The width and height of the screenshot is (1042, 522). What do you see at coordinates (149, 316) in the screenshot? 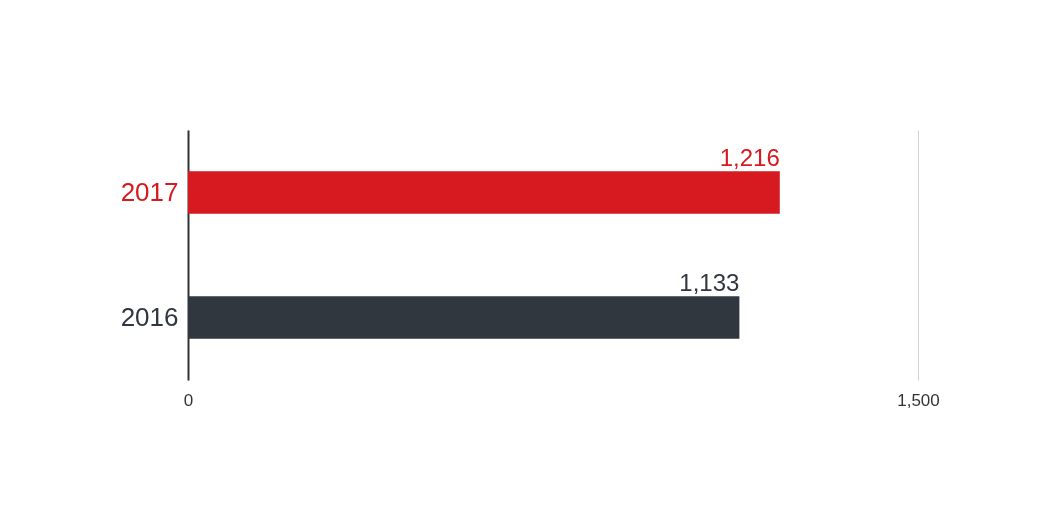
I see `y-tick-label: 2016` at bounding box center [149, 316].